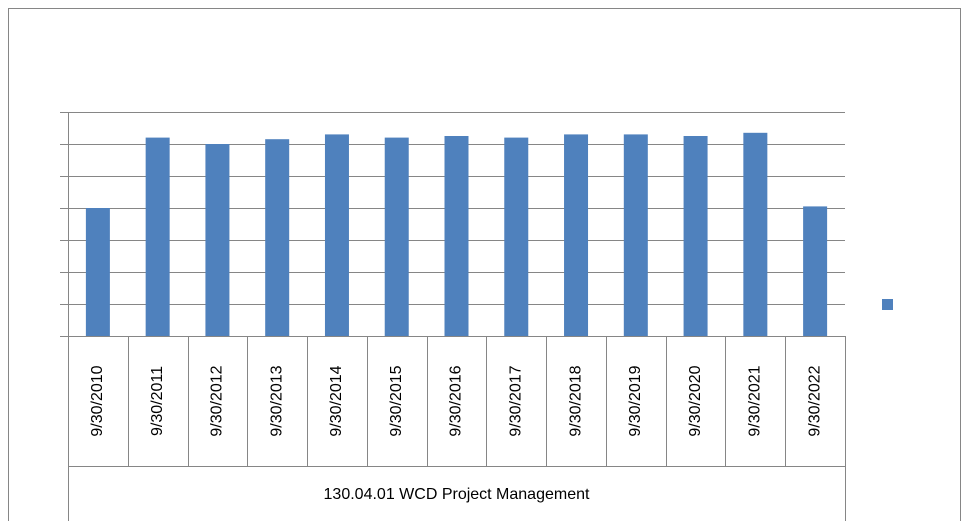  Describe the element at coordinates (887, 304) in the screenshot. I see `legend-swatch` at that location.